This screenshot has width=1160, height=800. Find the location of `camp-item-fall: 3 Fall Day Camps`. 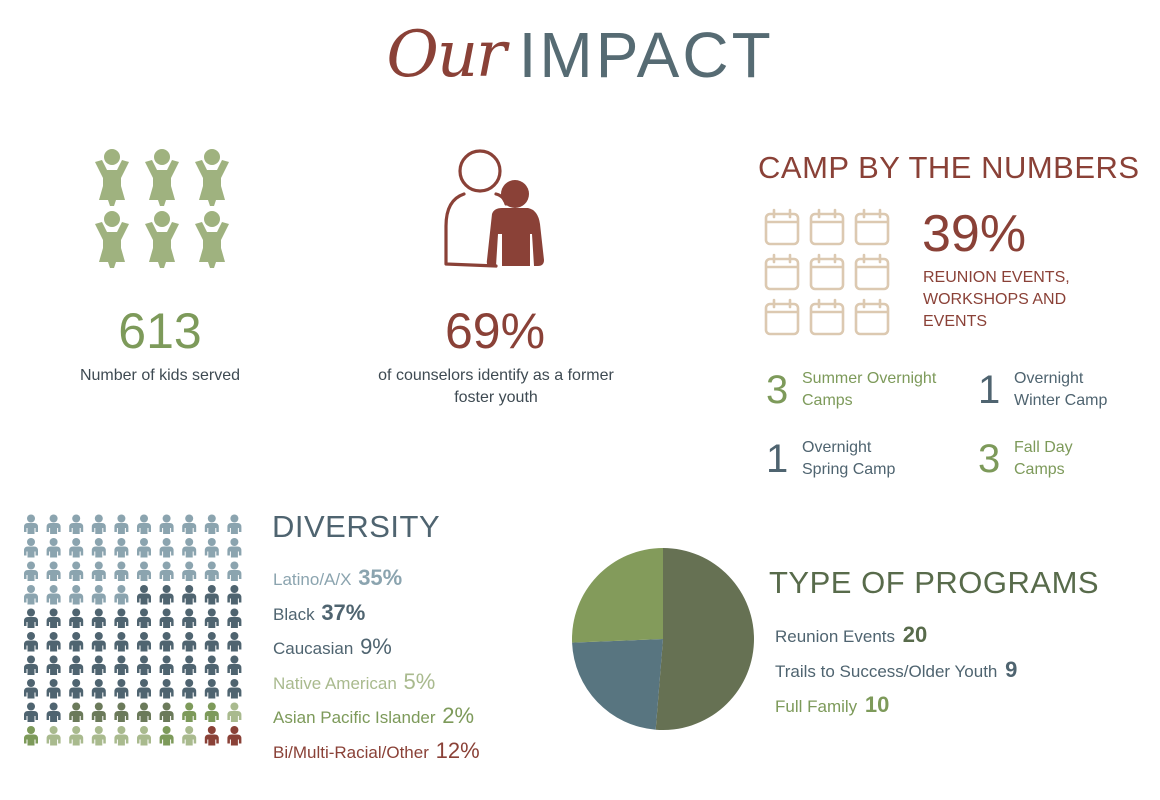

camp-item-fall: 3 Fall Day Camps is located at coordinates (1036, 460).